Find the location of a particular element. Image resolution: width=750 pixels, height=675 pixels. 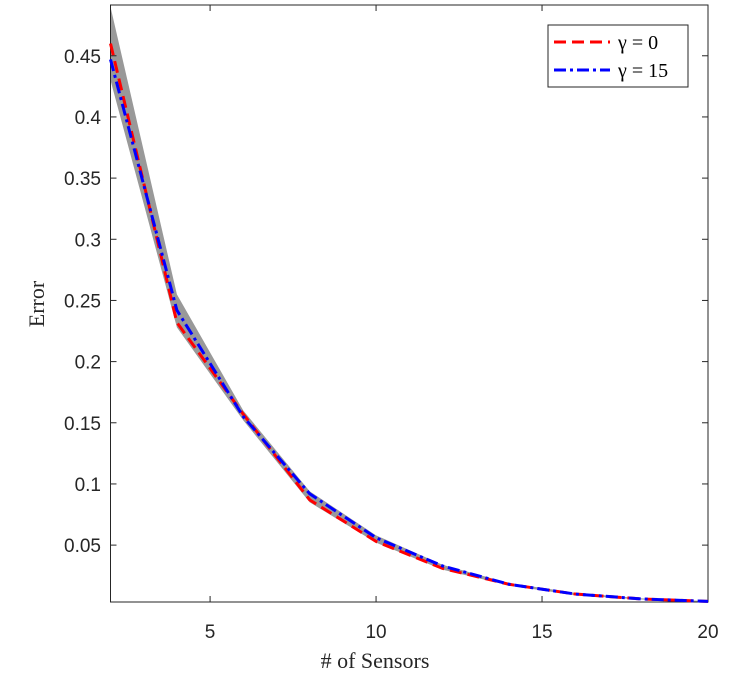

y-axis-label: Error is located at coordinates (36, 303).